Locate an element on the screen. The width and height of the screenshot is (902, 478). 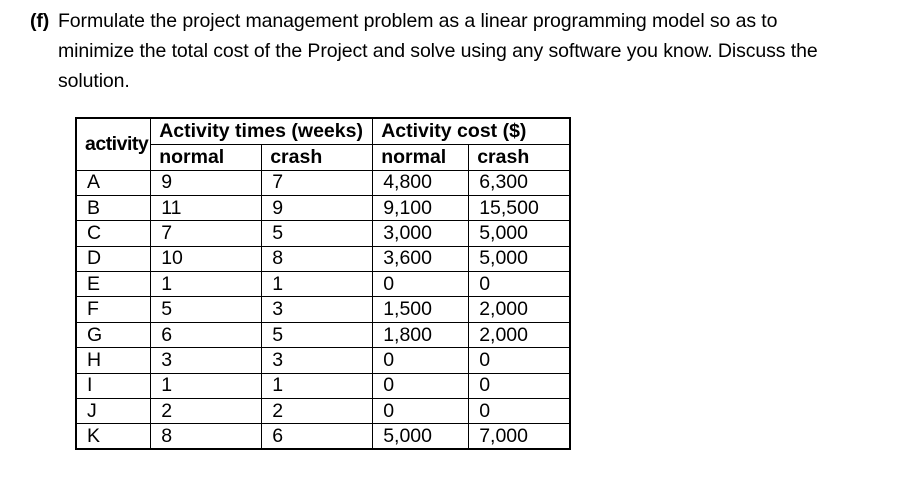
table-row: E 1 1 0 0 is located at coordinates (323, 284).